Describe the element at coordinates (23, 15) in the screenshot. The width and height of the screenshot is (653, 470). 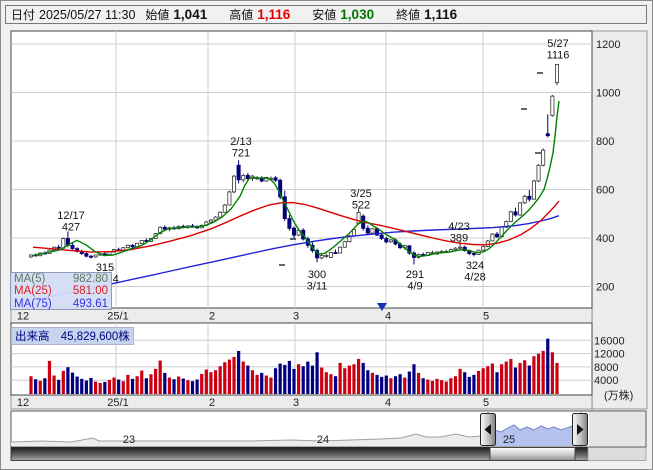
I see `date-label: 日付` at that location.